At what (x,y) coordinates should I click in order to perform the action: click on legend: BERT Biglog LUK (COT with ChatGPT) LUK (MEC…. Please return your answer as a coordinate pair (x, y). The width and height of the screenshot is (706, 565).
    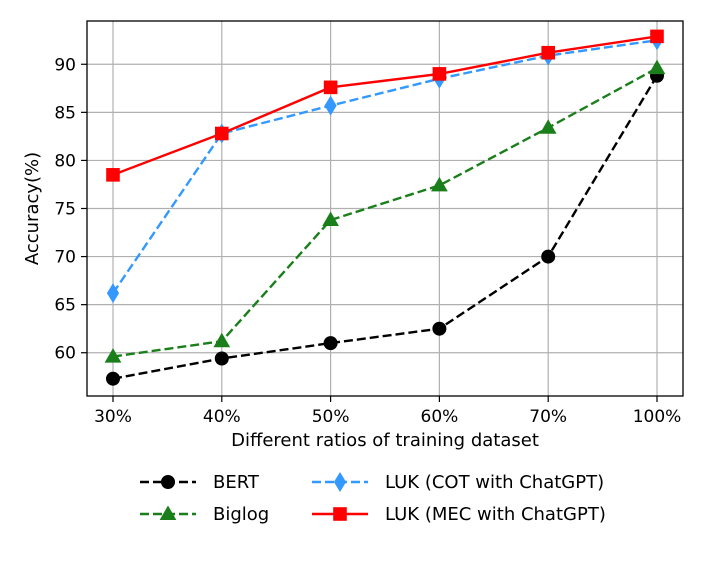
    Looking at the image, I should click on (373, 498).